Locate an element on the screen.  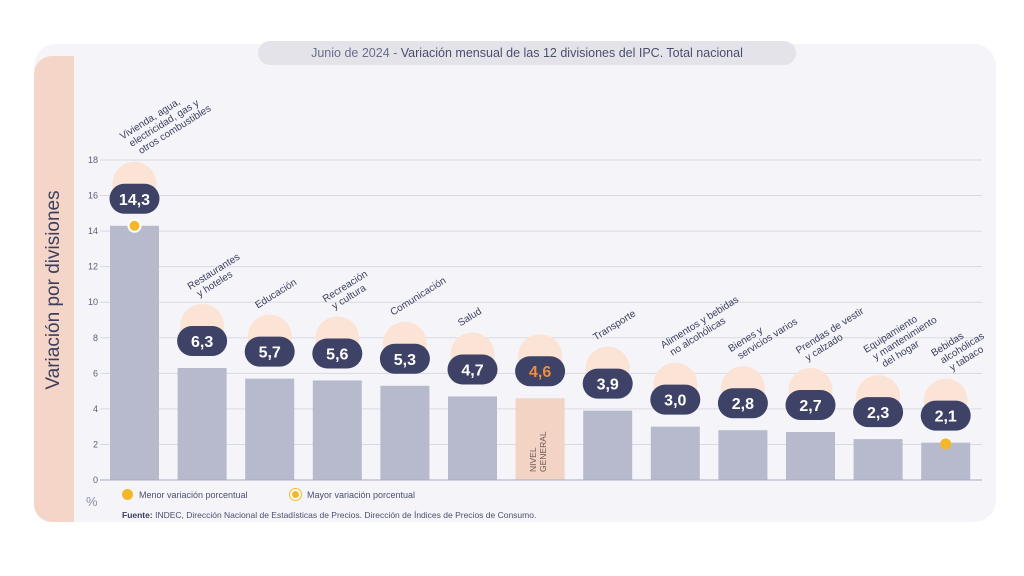
y-tick-label: 6 is located at coordinates (95, 373).